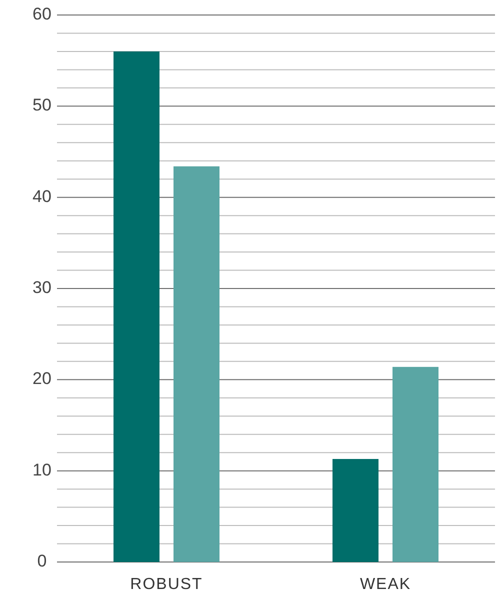 The width and height of the screenshot is (500, 600). I want to click on y-tick-label: 20, so click(42, 378).